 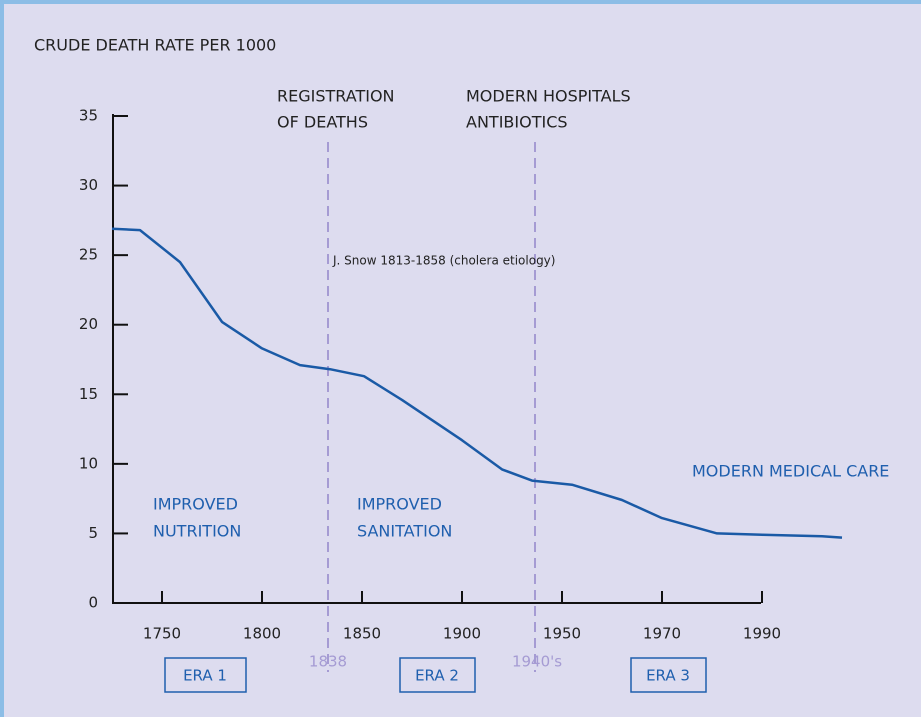 I want to click on annotation: J. Snow 1813-1858 (cholera etiology), so click(x=443, y=261).